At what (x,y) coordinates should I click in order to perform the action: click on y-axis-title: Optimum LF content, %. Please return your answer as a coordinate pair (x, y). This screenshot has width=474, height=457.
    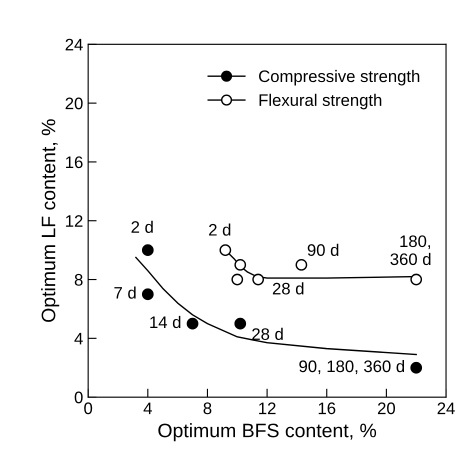
    Looking at the image, I should click on (50, 220).